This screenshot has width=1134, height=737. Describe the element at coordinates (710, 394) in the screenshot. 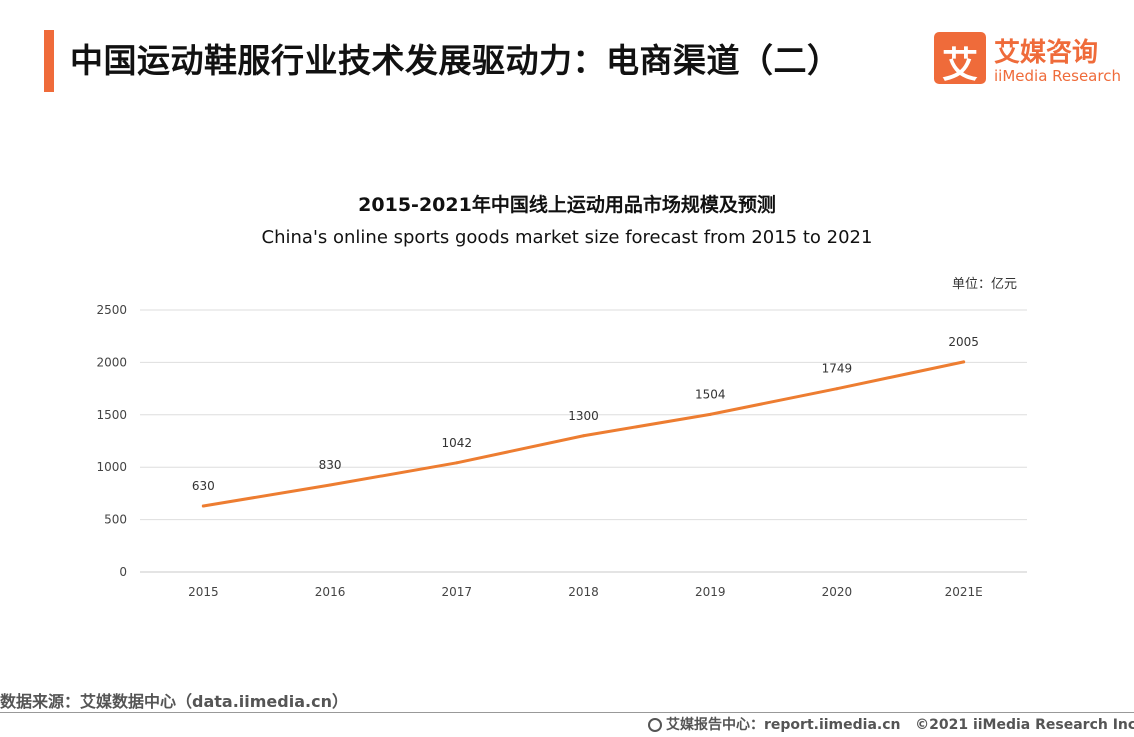

I see `data-label: 1504` at that location.